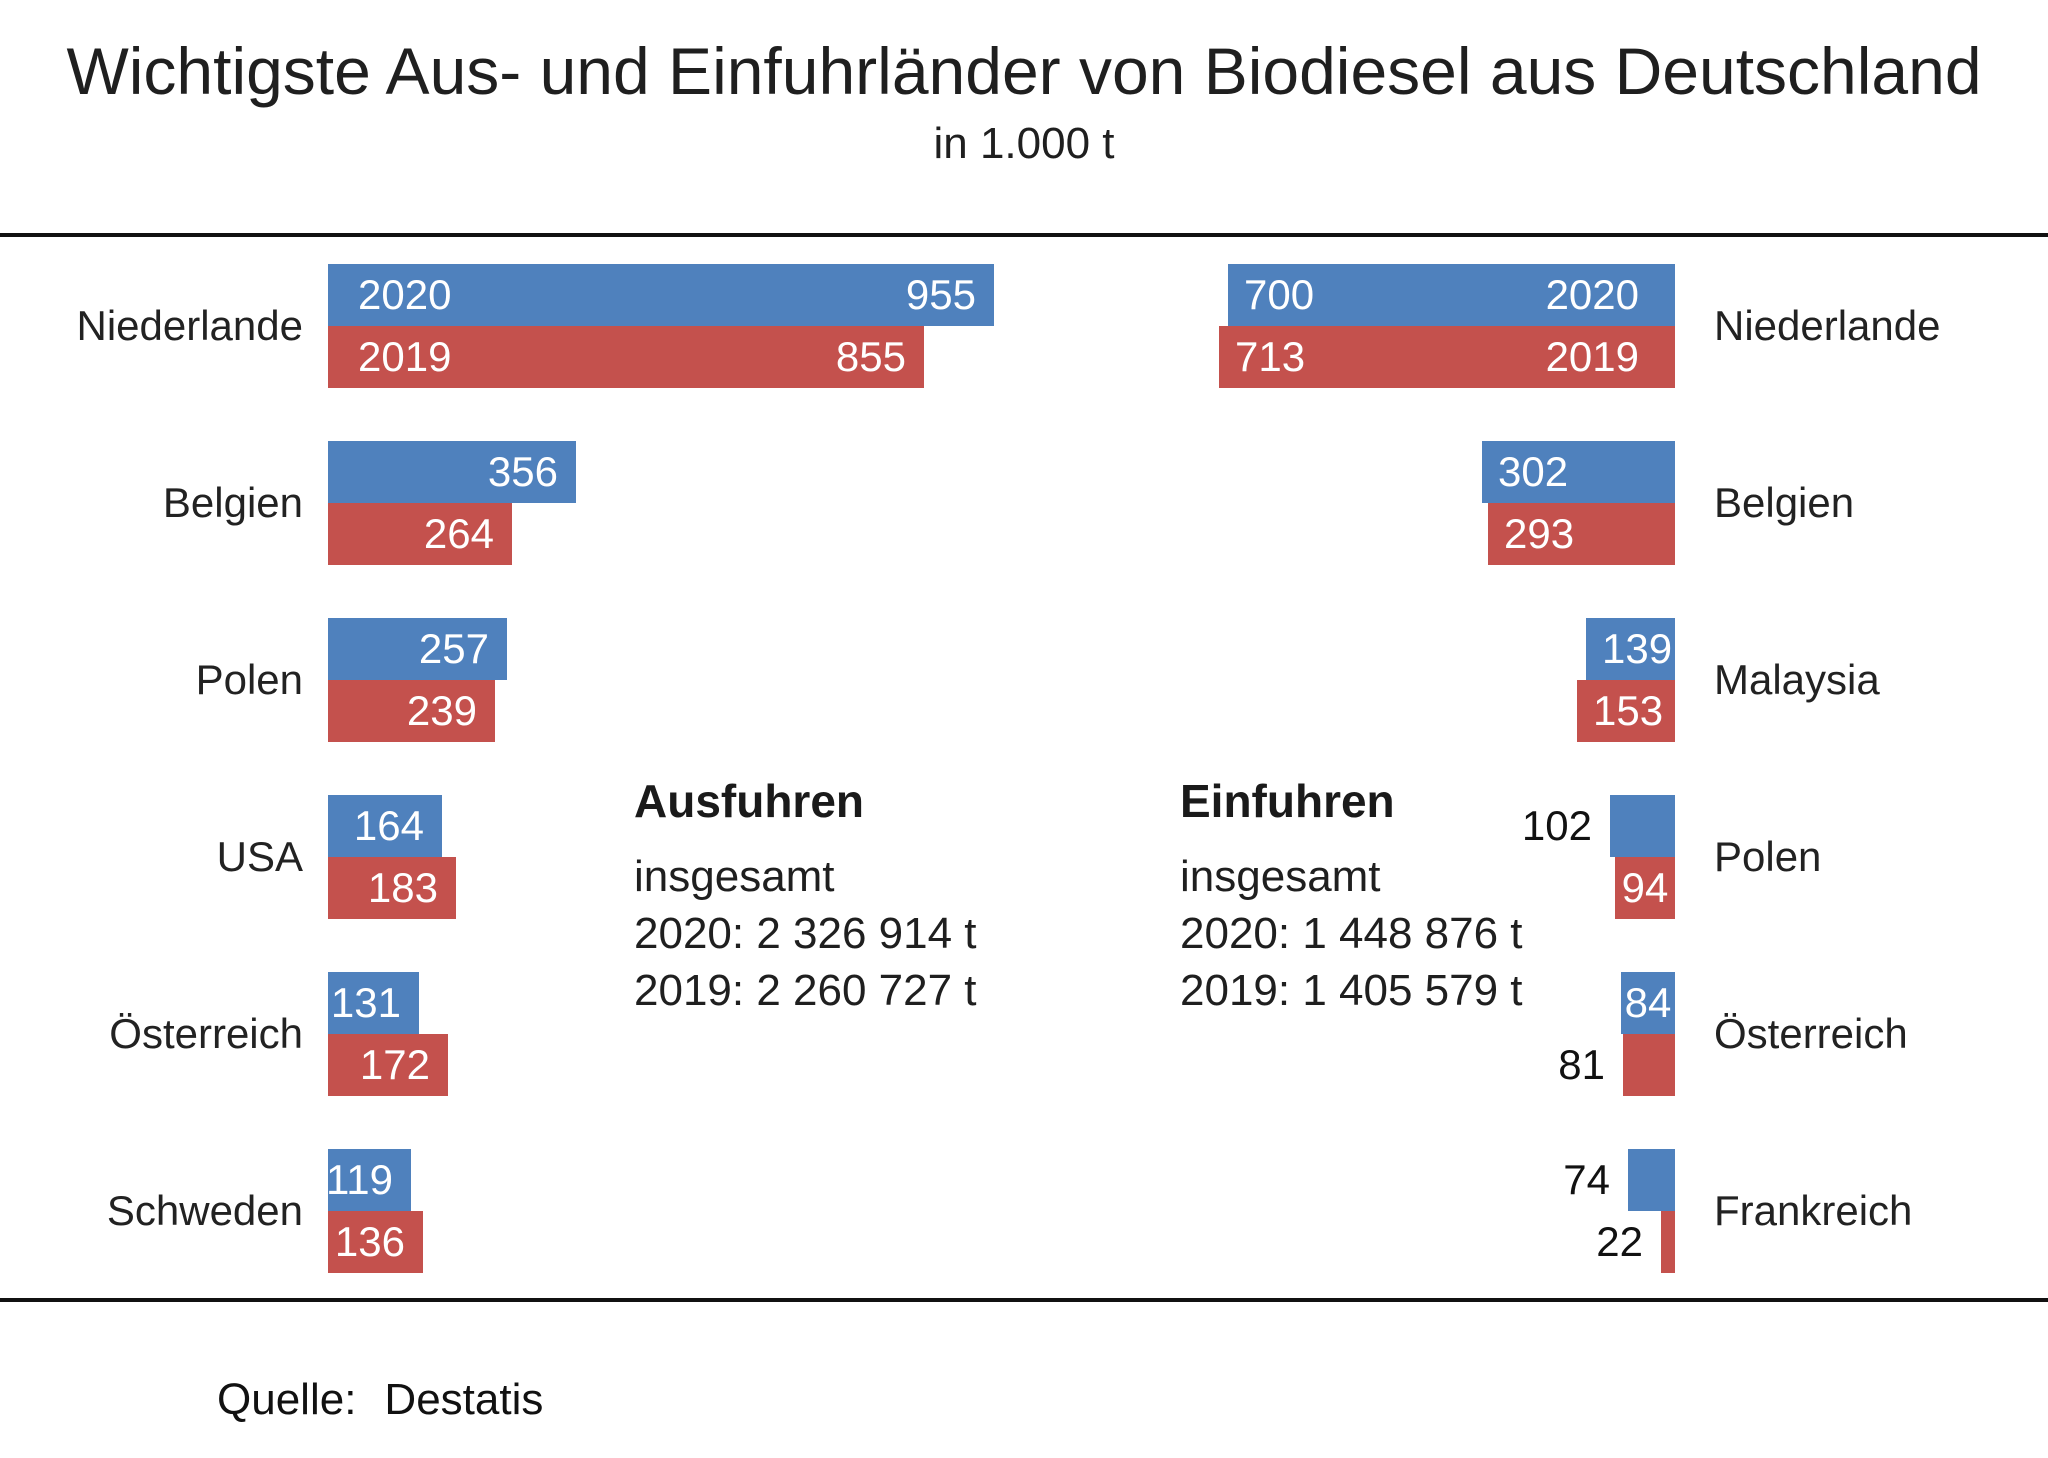 This screenshot has height=1458, width=2048. I want to click on einfuhren-category-belgien: Belgien, so click(1784, 502).